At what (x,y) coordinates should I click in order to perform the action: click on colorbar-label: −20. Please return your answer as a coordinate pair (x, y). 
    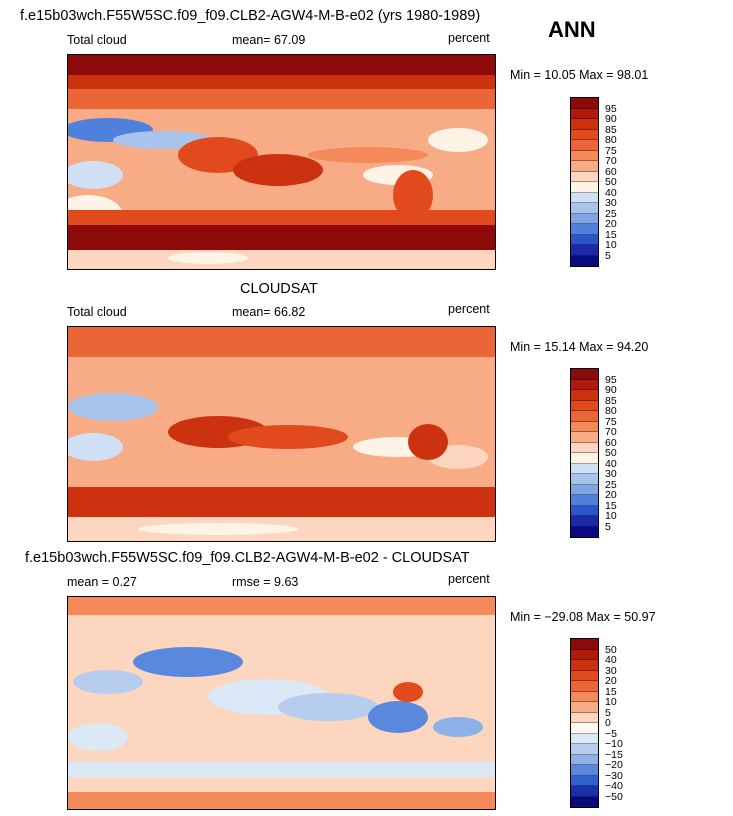
    Looking at the image, I should click on (614, 765).